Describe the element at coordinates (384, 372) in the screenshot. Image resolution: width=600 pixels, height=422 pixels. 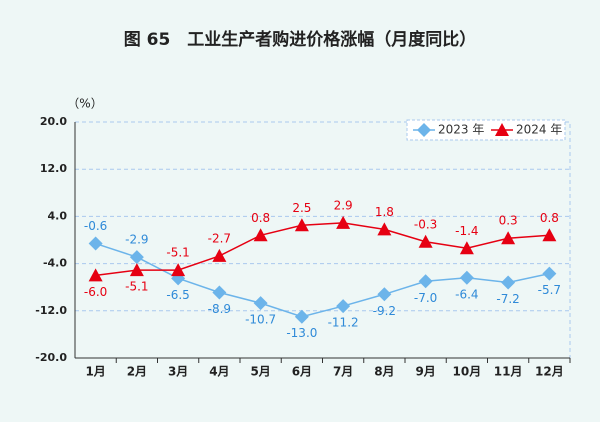
I see `x-tick-label: 8月` at that location.